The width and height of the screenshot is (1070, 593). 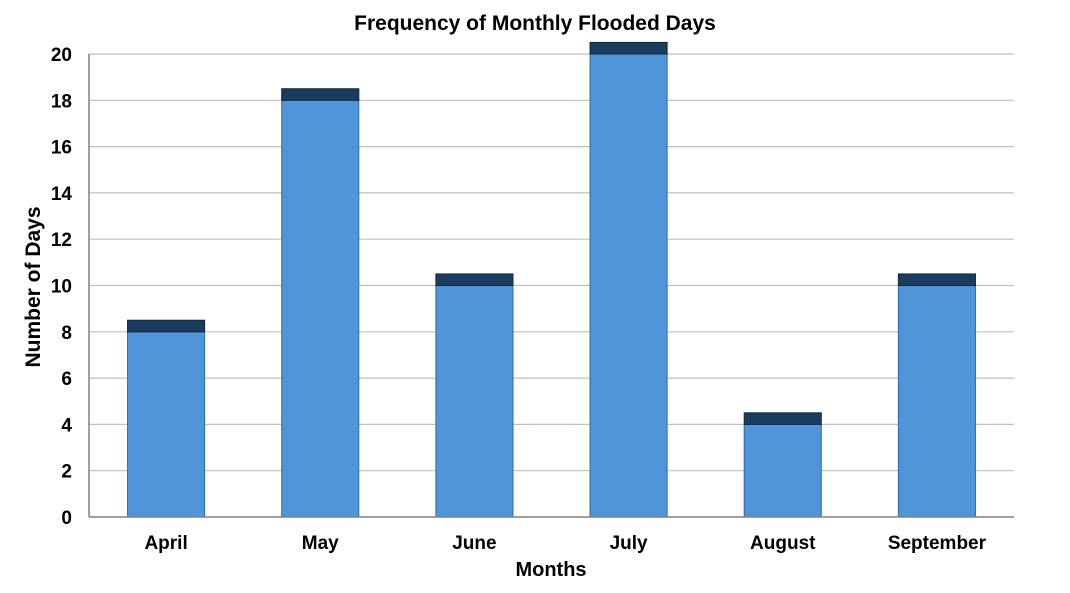 I want to click on y-tick-label: 10, so click(x=61, y=287).